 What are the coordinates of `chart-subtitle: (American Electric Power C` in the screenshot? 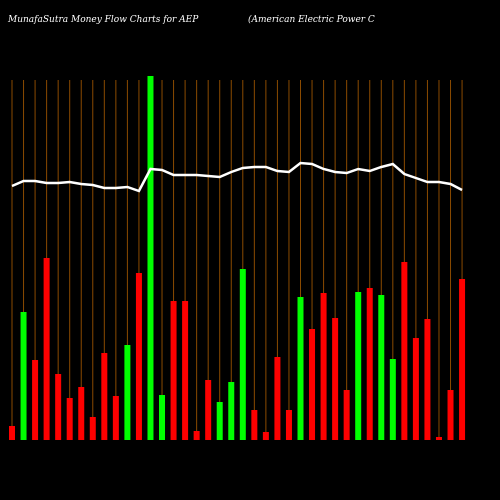 It's located at (311, 19).